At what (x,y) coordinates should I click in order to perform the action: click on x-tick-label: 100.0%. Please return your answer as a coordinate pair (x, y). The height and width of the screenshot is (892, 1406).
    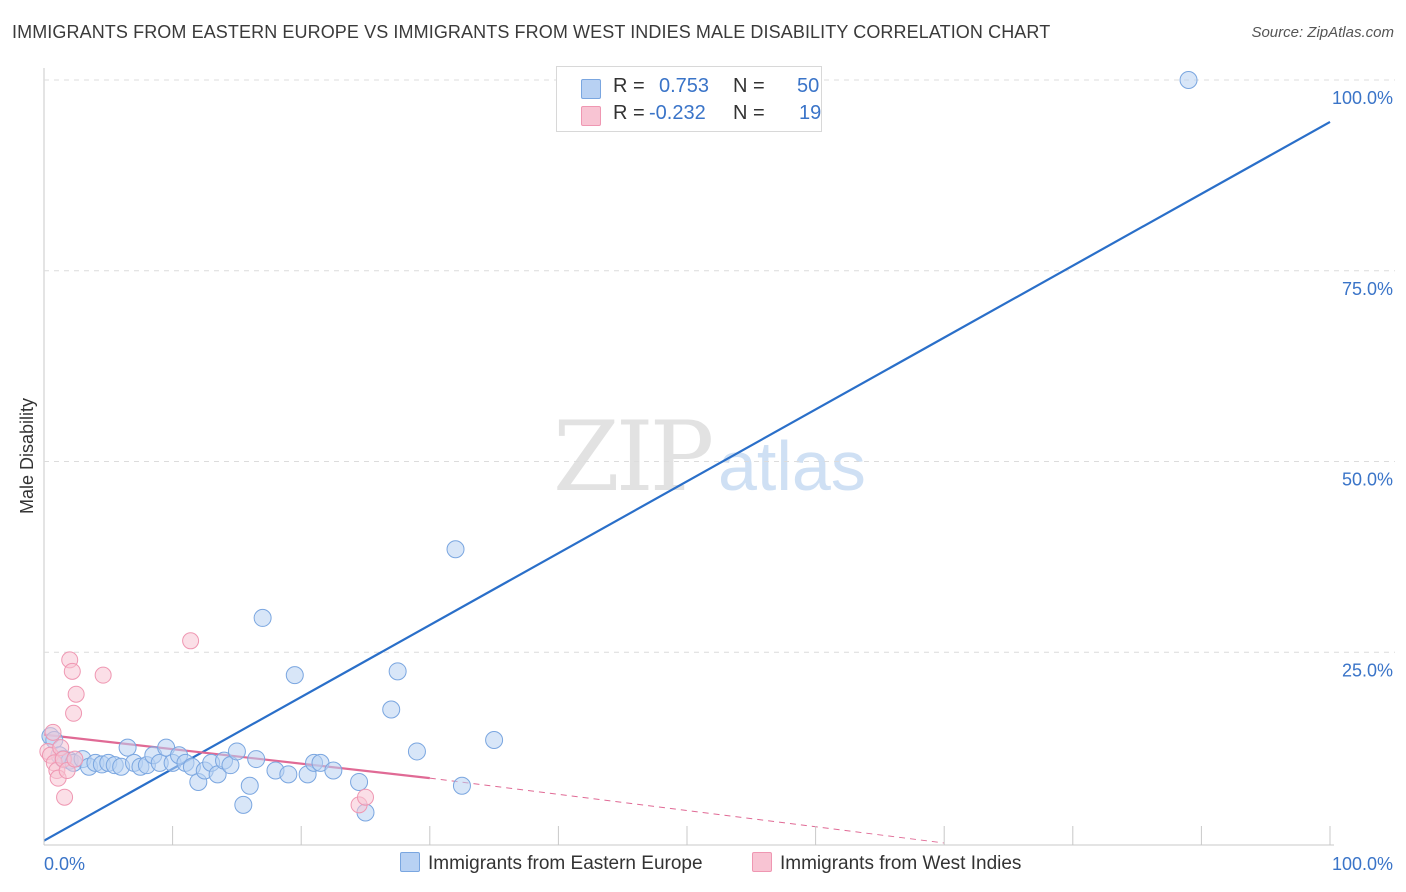
    Looking at the image, I should click on (1362, 864).